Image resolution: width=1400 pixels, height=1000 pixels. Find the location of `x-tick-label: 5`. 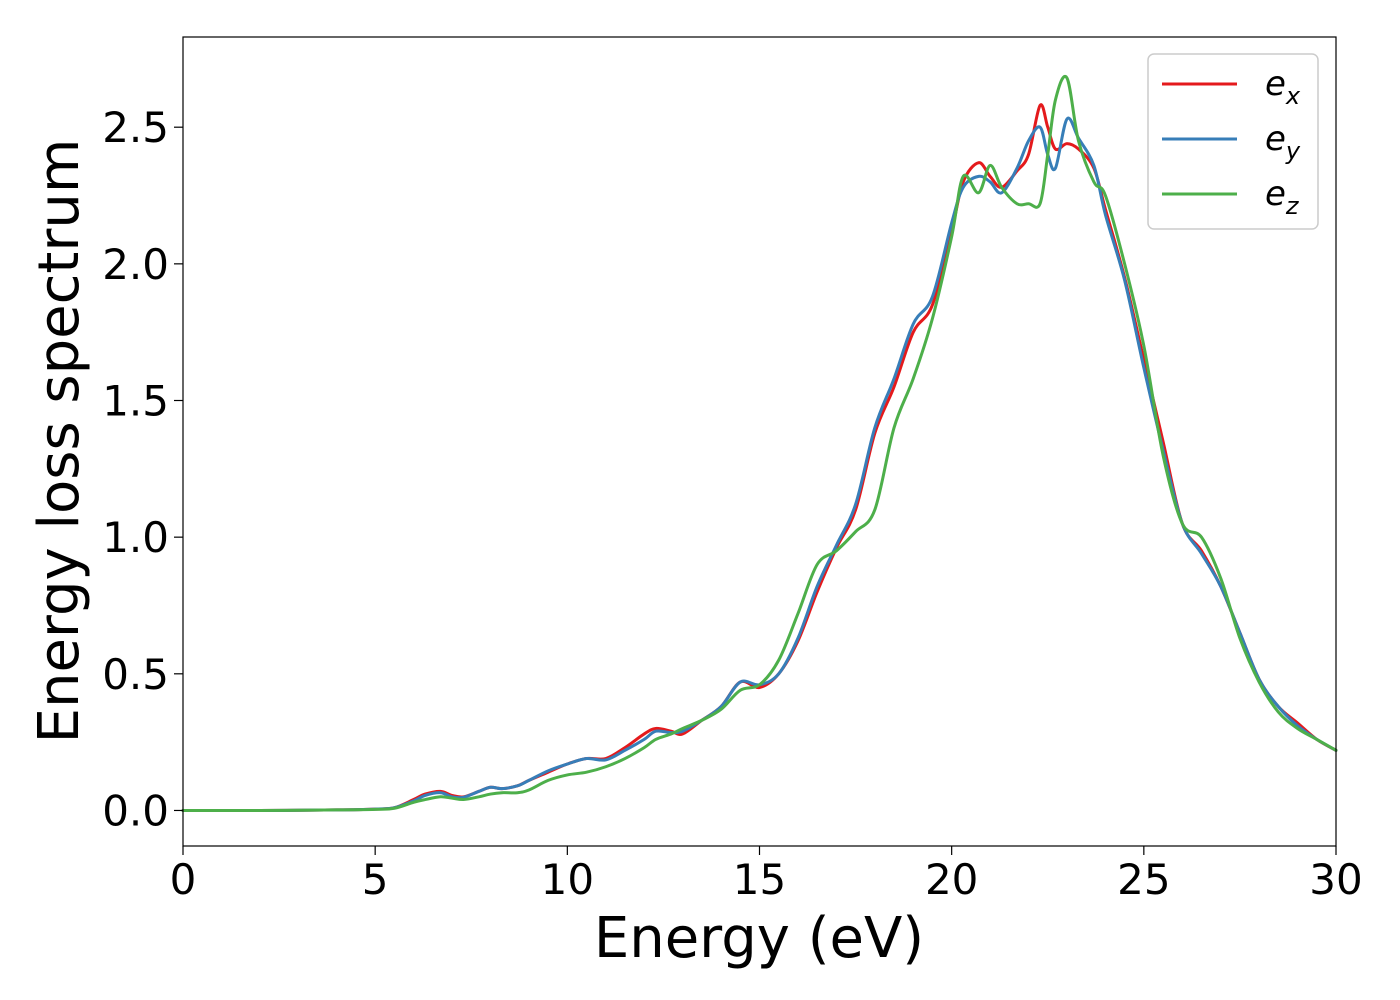

x-tick-label: 5 is located at coordinates (375, 879).